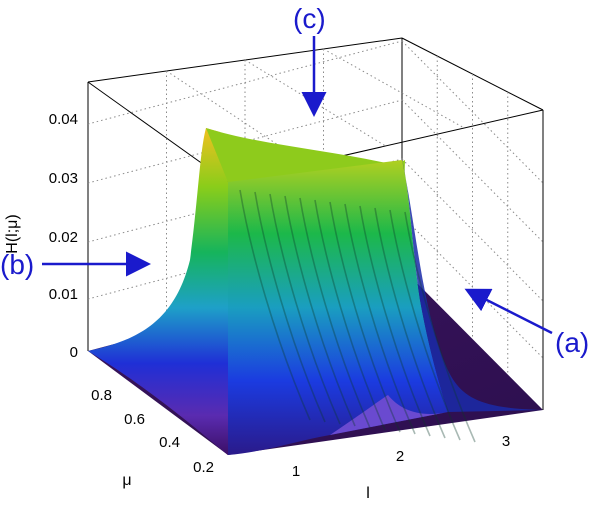  What do you see at coordinates (309, 18) in the screenshot?
I see `annotation-label-c: (c)` at bounding box center [309, 18].